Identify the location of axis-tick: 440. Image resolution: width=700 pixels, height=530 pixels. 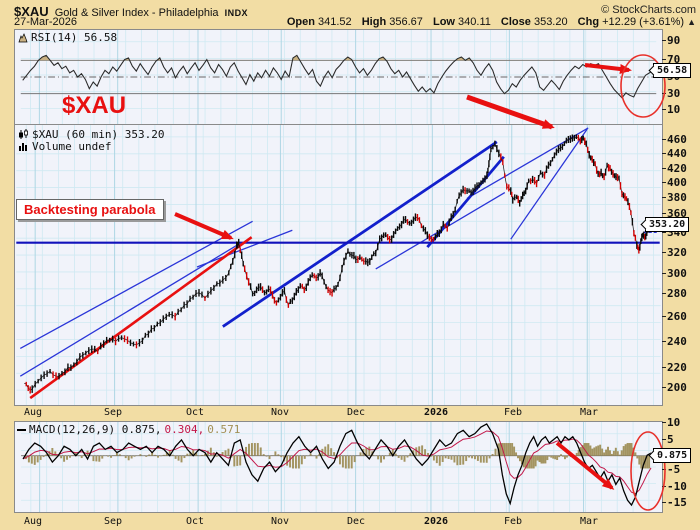
(674, 153).